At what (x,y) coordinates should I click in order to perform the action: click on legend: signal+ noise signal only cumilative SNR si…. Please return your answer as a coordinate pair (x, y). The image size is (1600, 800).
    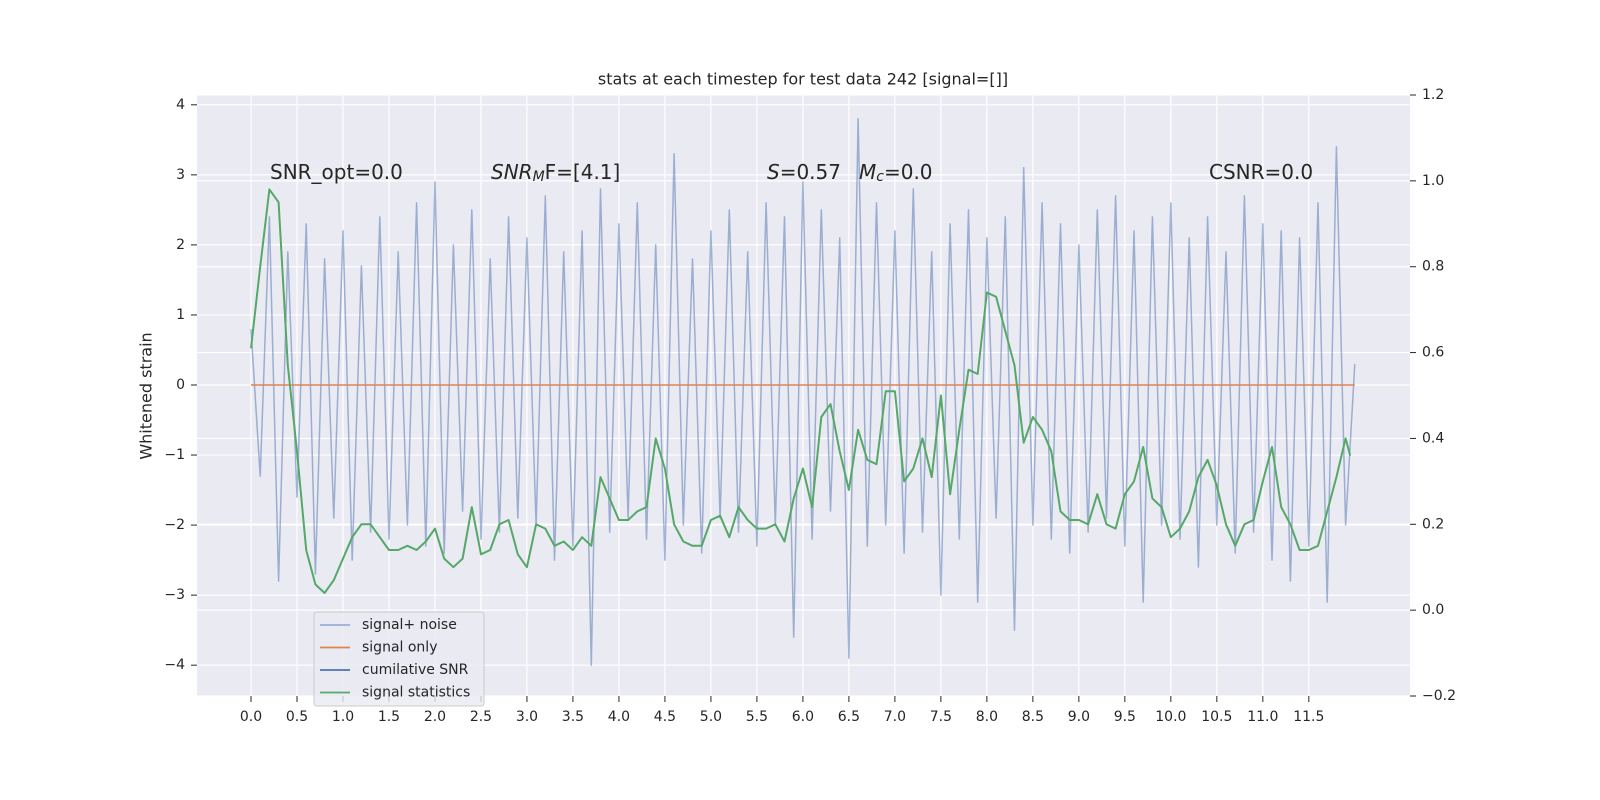
    Looking at the image, I should click on (399, 659).